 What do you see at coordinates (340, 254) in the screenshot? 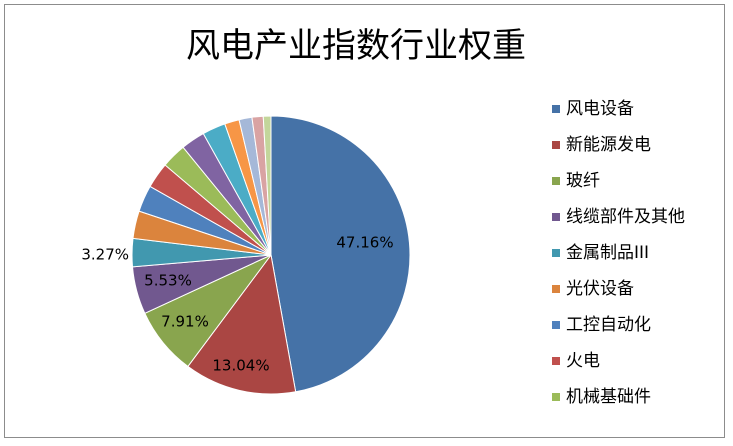
I see `pie-slice-风电设备` at bounding box center [340, 254].